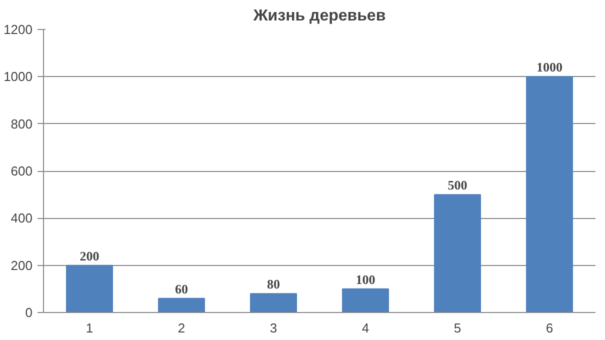 The image size is (605, 340). What do you see at coordinates (21, 171) in the screenshot?
I see `y-tick-label: 600` at bounding box center [21, 171].